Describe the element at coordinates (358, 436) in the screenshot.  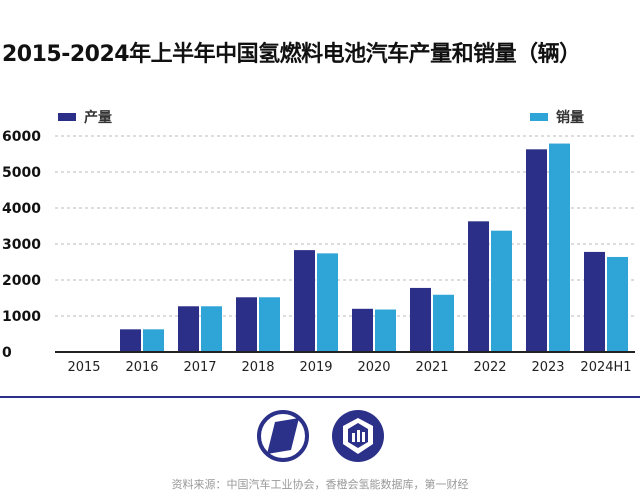
I see `data-logo-icon` at that location.